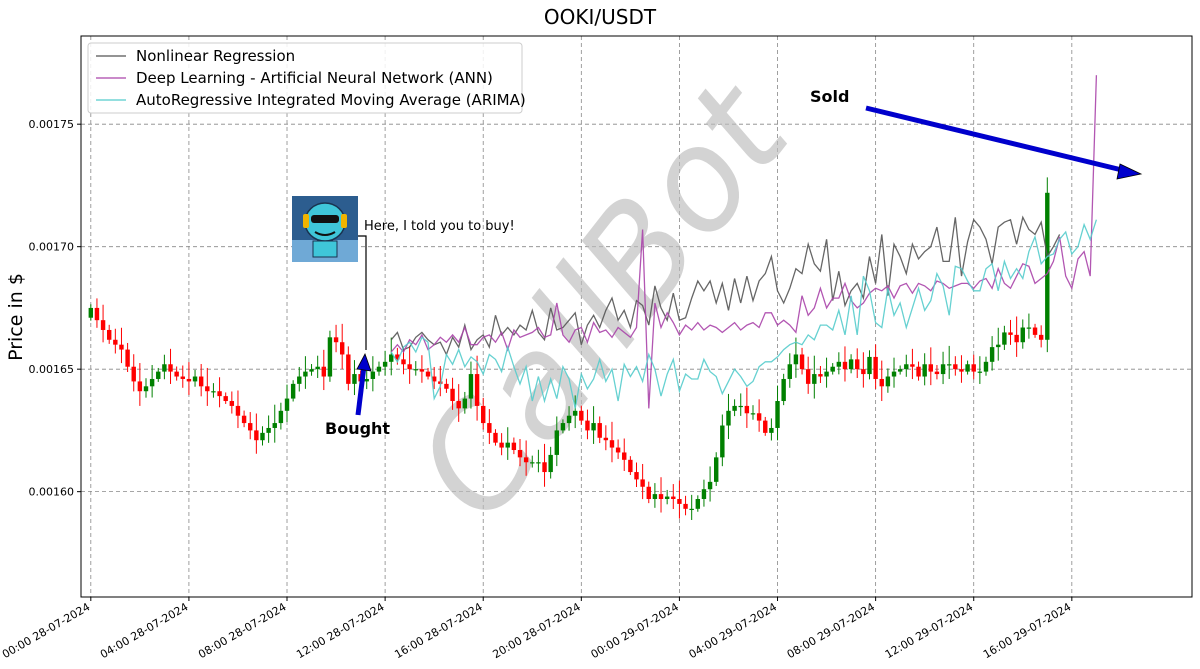  What do you see at coordinates (52, 369) in the screenshot?
I see `y-tick-label: 0.00165` at bounding box center [52, 369].